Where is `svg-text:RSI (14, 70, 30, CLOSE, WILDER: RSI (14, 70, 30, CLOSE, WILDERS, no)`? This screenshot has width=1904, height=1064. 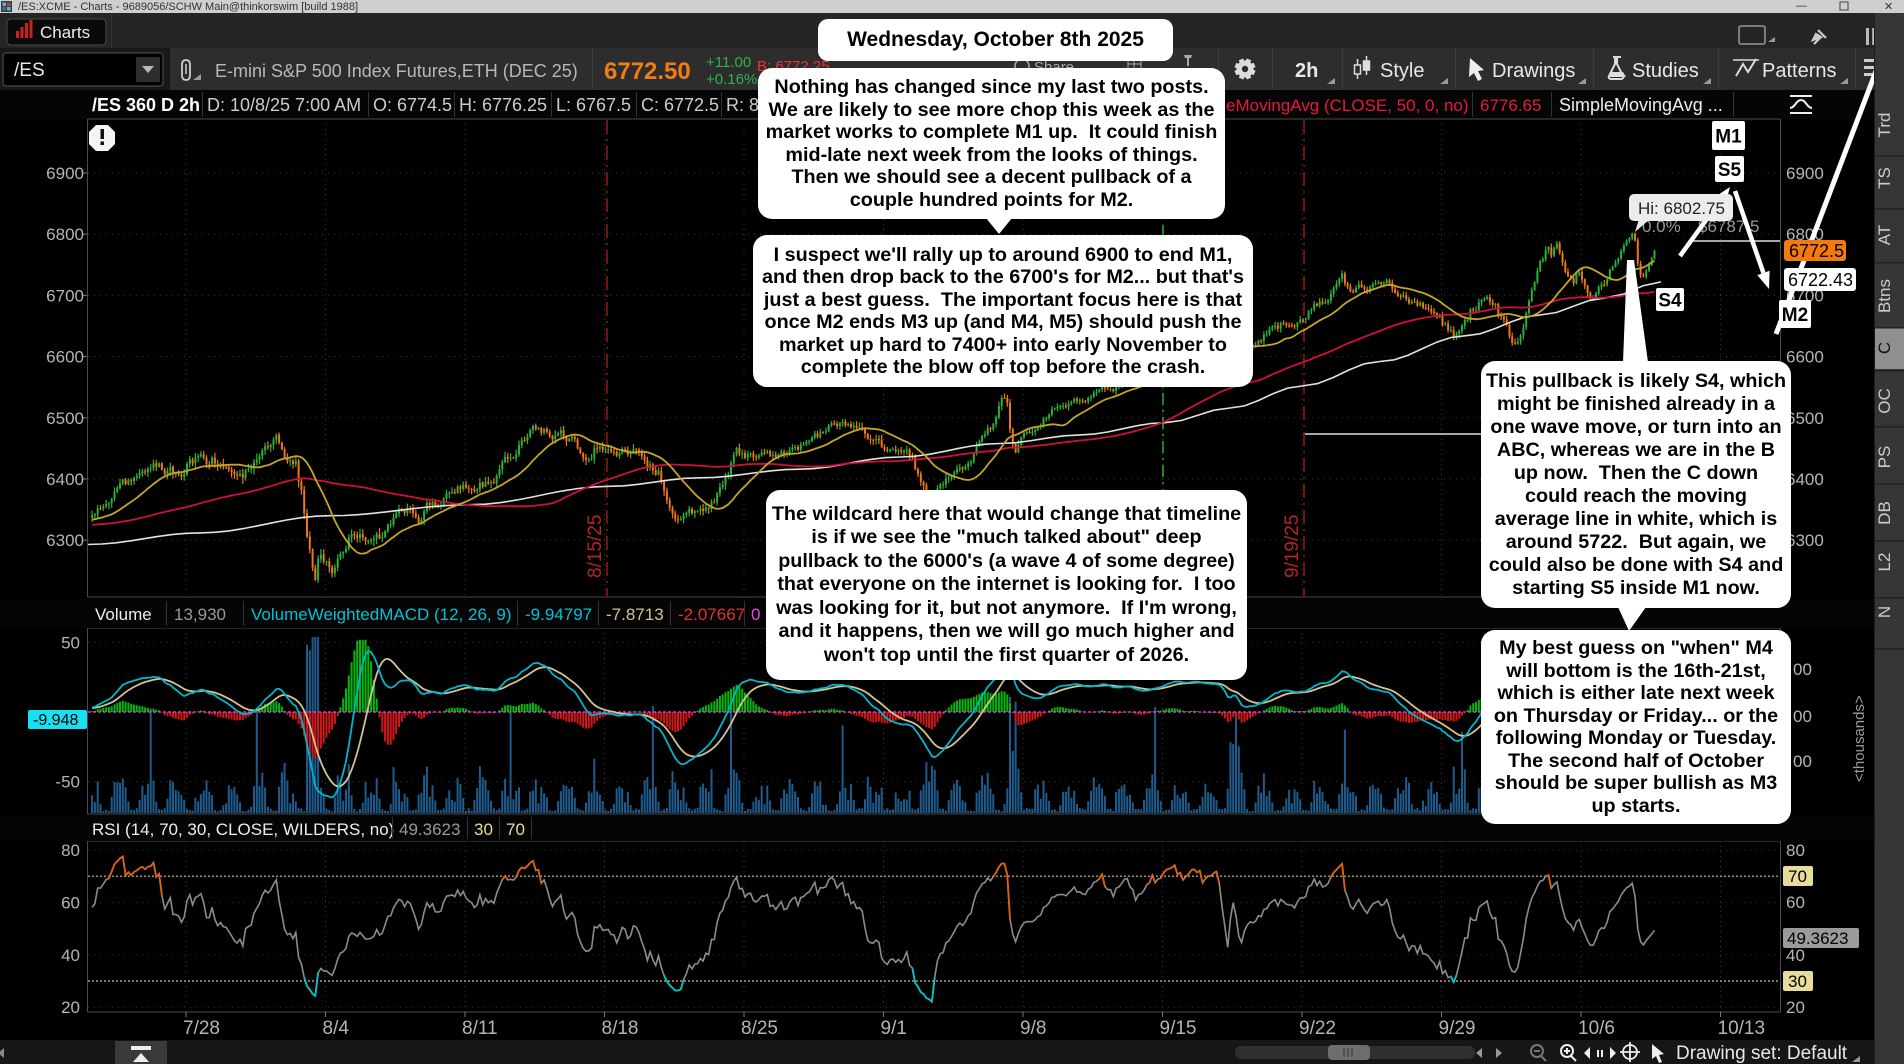
svg-text:RSI (14, 70, 30, CLOSE, WILDER: RSI (14, 70, 30, CLOSE, WILDERS, no) is located at coordinates (243, 829).